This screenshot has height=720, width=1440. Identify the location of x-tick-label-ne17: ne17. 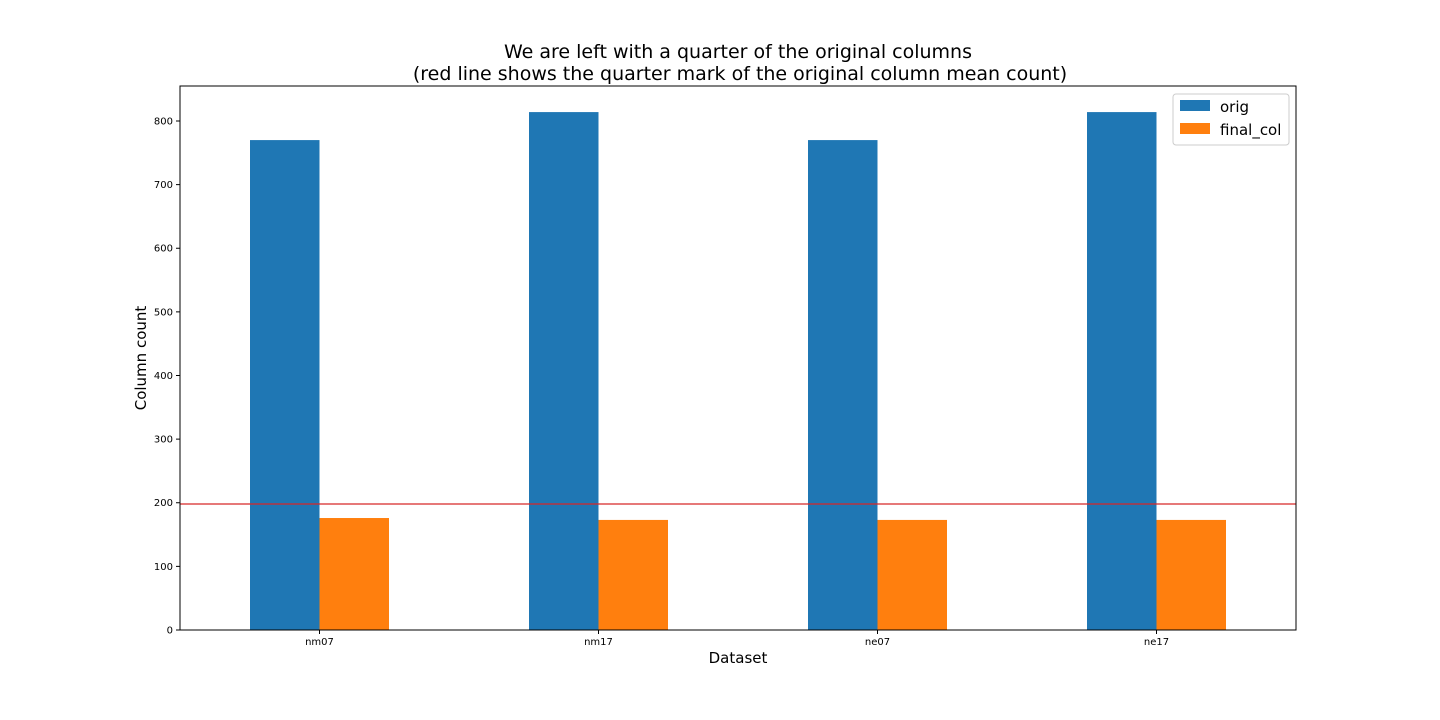
(1156, 642).